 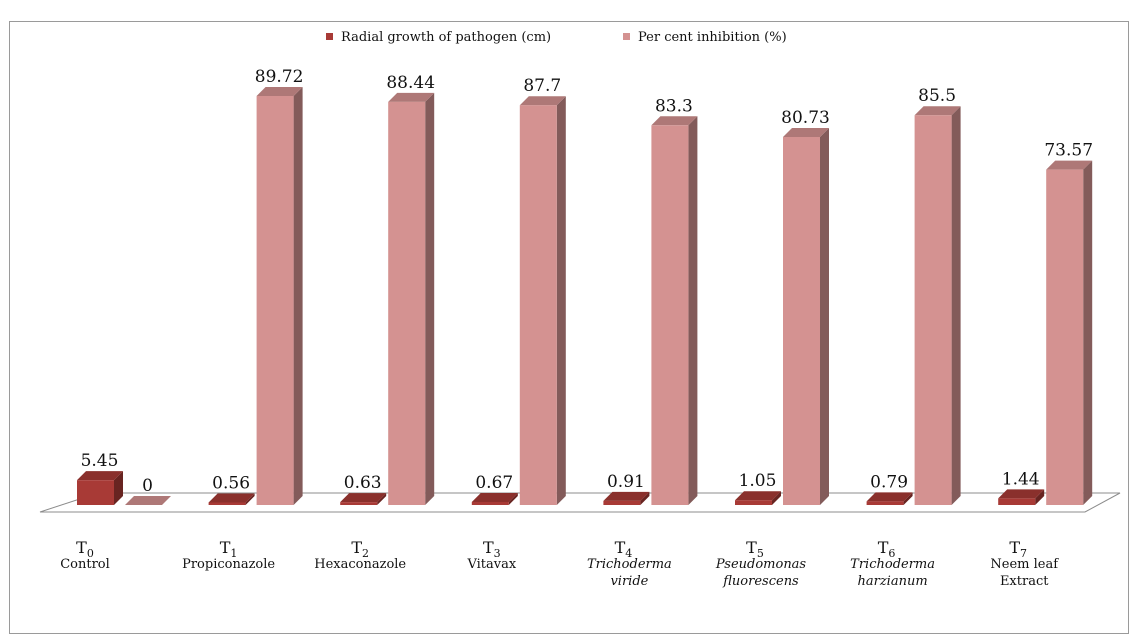 What do you see at coordinates (937, 96) in the screenshot?
I see `data-label-s1-6: 85.5` at bounding box center [937, 96].